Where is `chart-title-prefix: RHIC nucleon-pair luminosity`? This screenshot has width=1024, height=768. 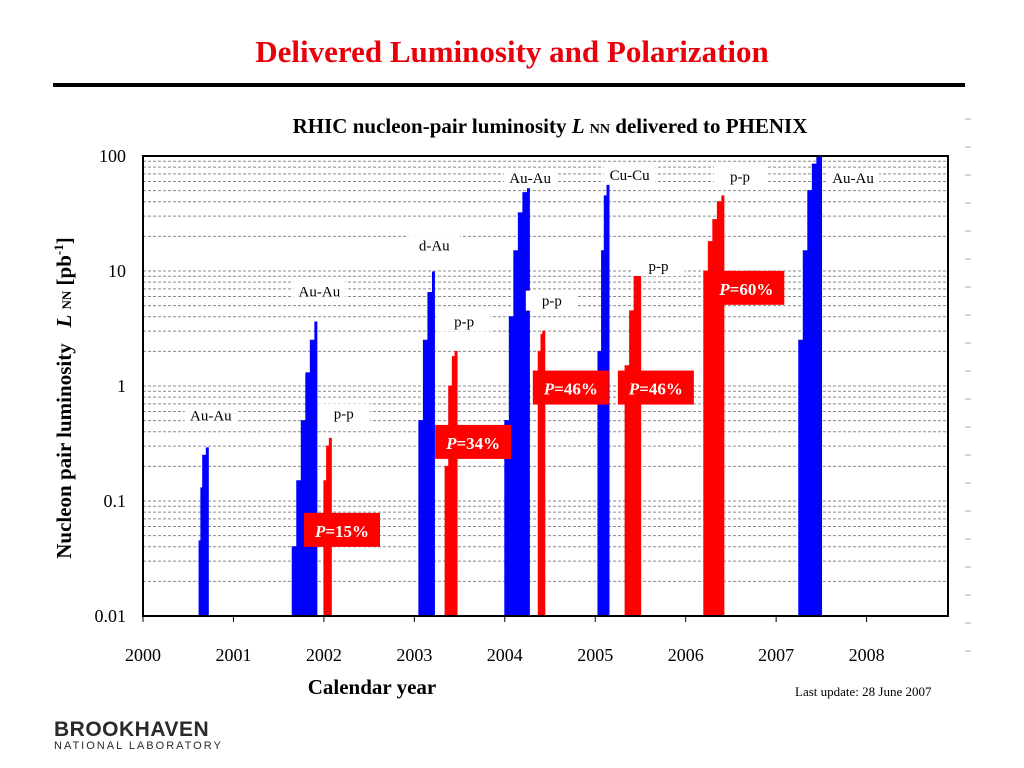
chart-title-prefix: RHIC nucleon-pair luminosity is located at coordinates (432, 126).